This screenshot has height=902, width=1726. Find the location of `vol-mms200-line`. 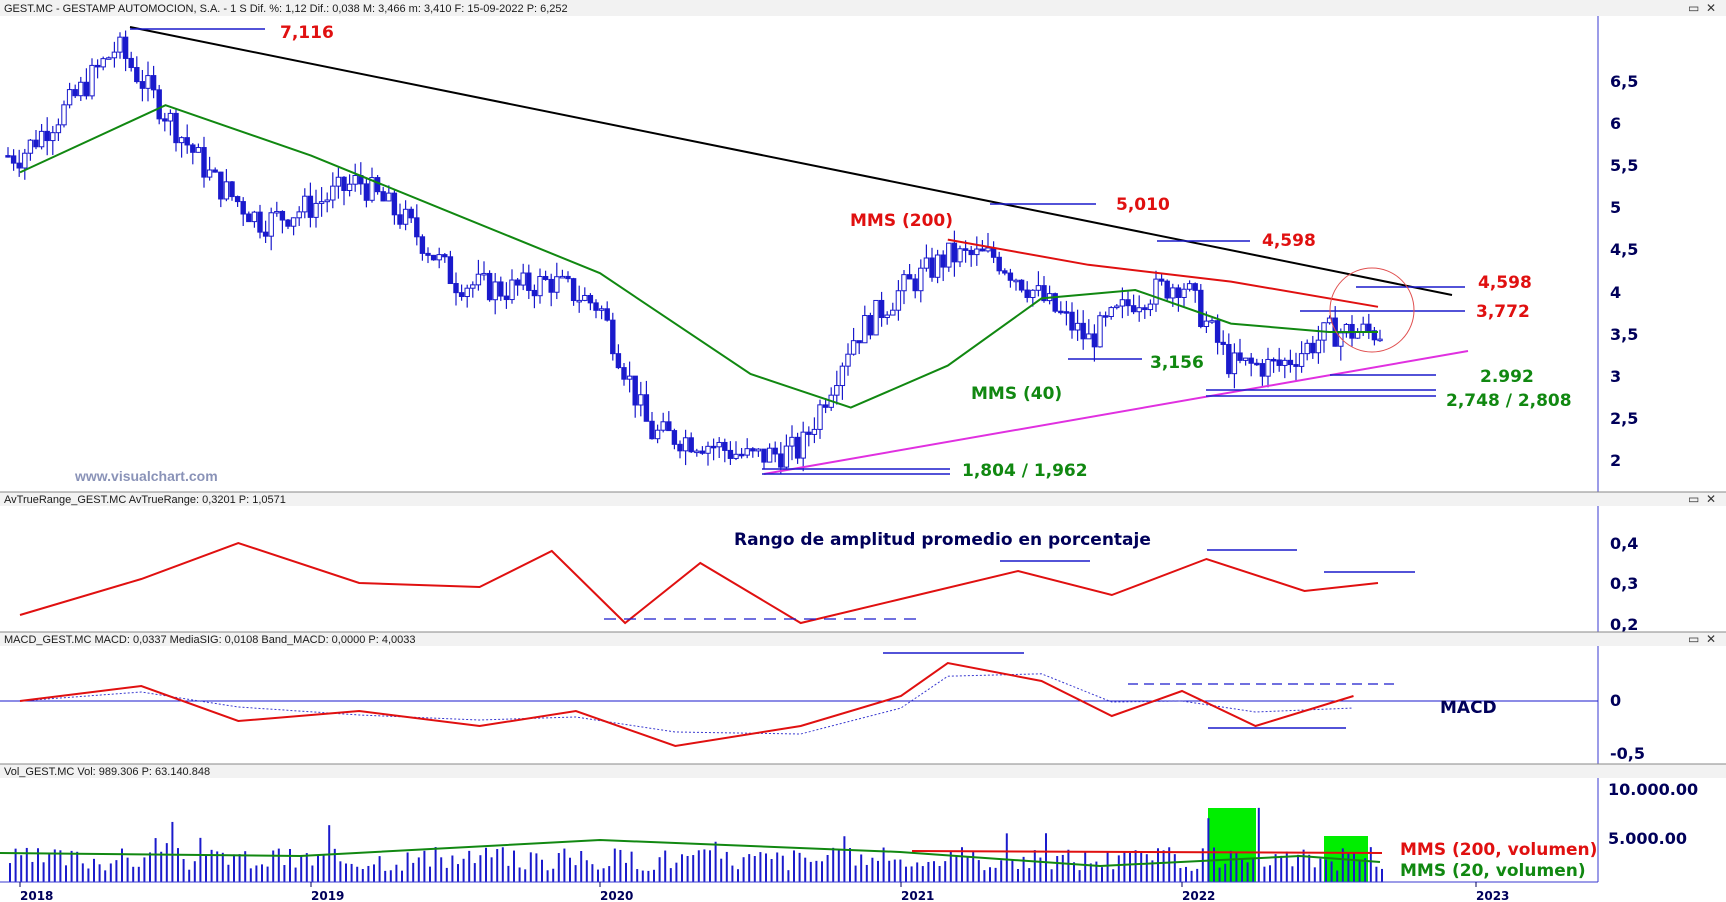

vol-mms200-line is located at coordinates (1147, 852).